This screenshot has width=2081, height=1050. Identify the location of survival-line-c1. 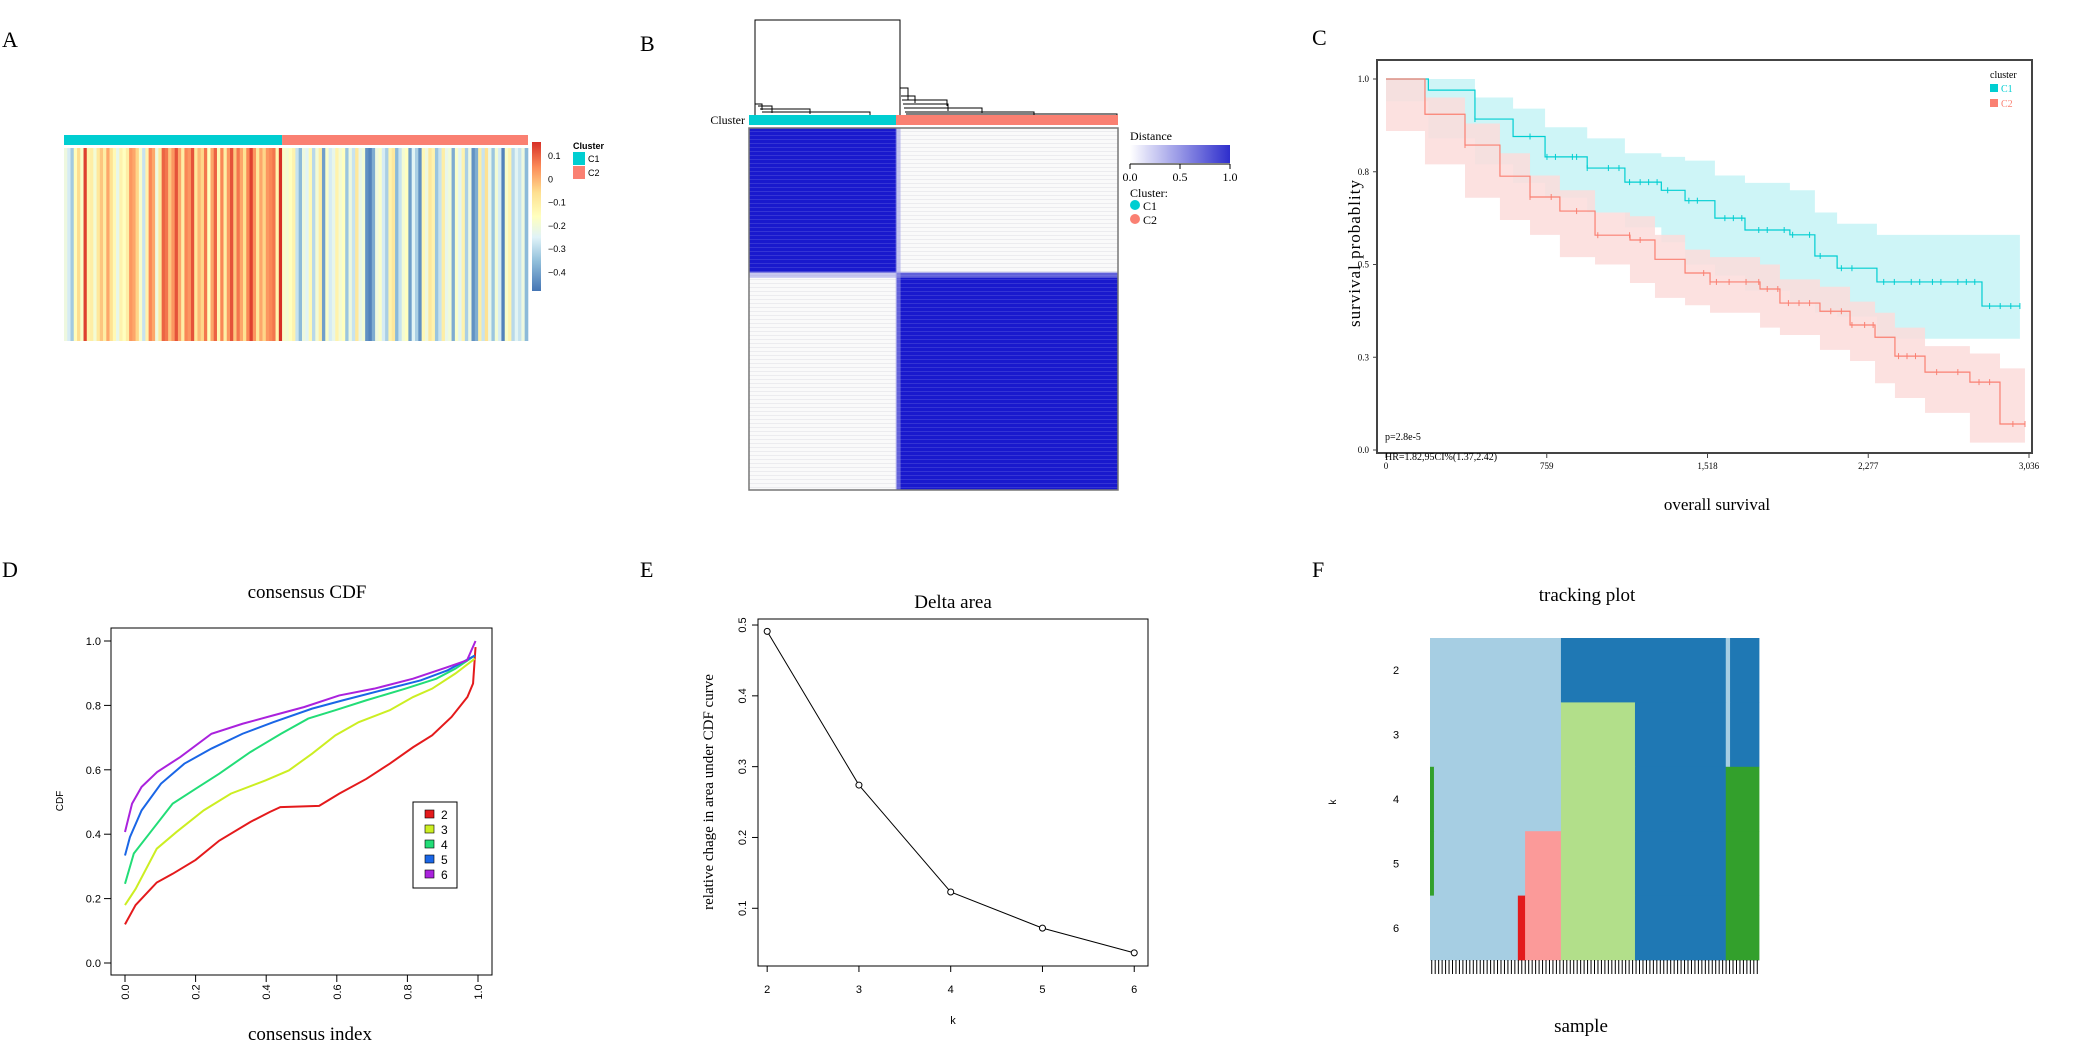
(1703, 192).